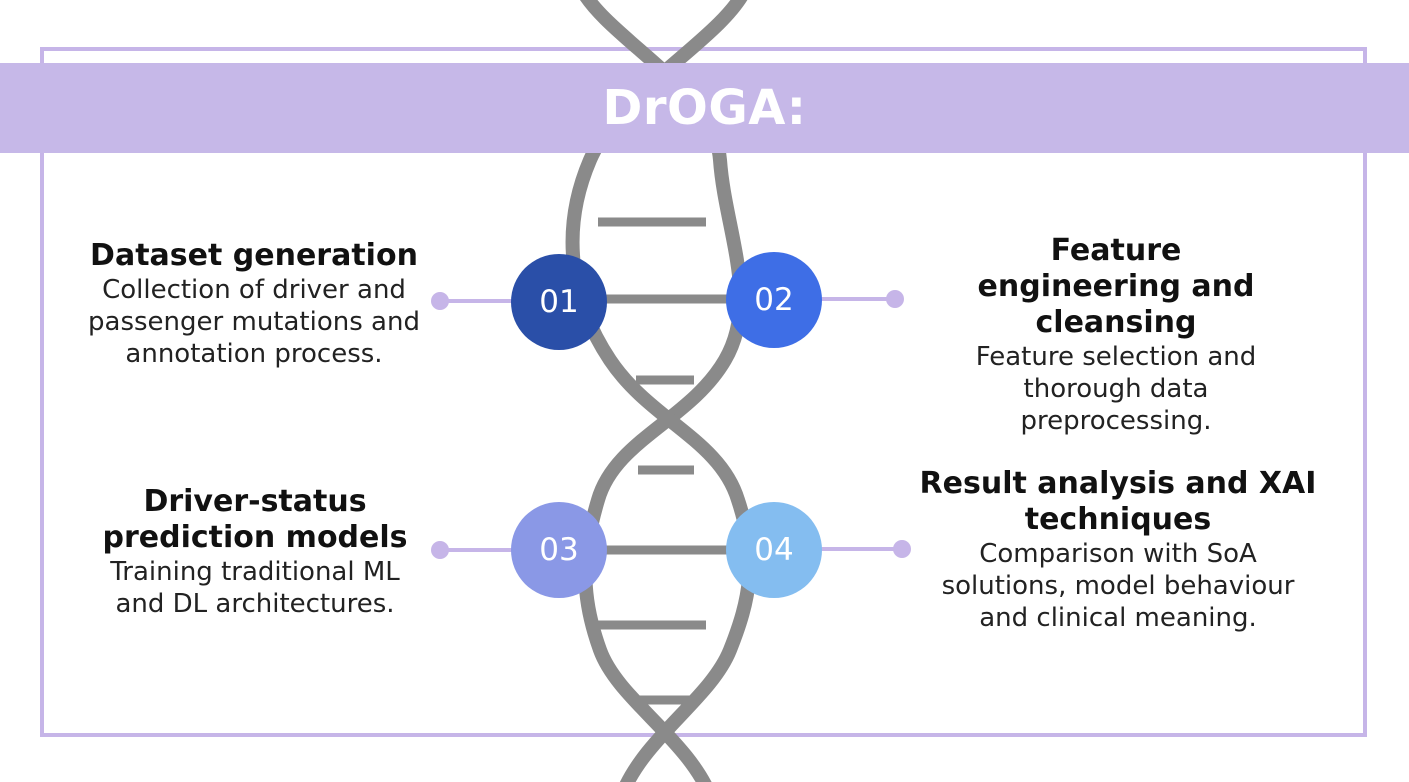  I want to click on step-number: 04, so click(774, 550).